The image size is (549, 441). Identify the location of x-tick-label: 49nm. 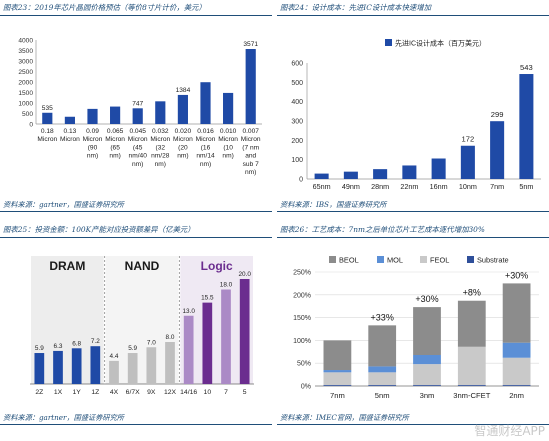
(351, 186).